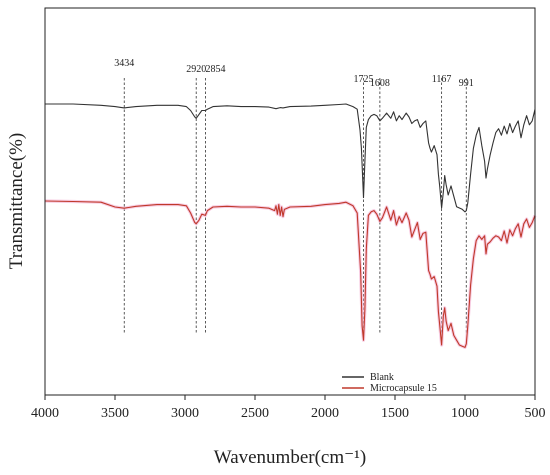  Describe the element at coordinates (465, 413) in the screenshot. I see `x-tick-label-1000: 1000` at that location.